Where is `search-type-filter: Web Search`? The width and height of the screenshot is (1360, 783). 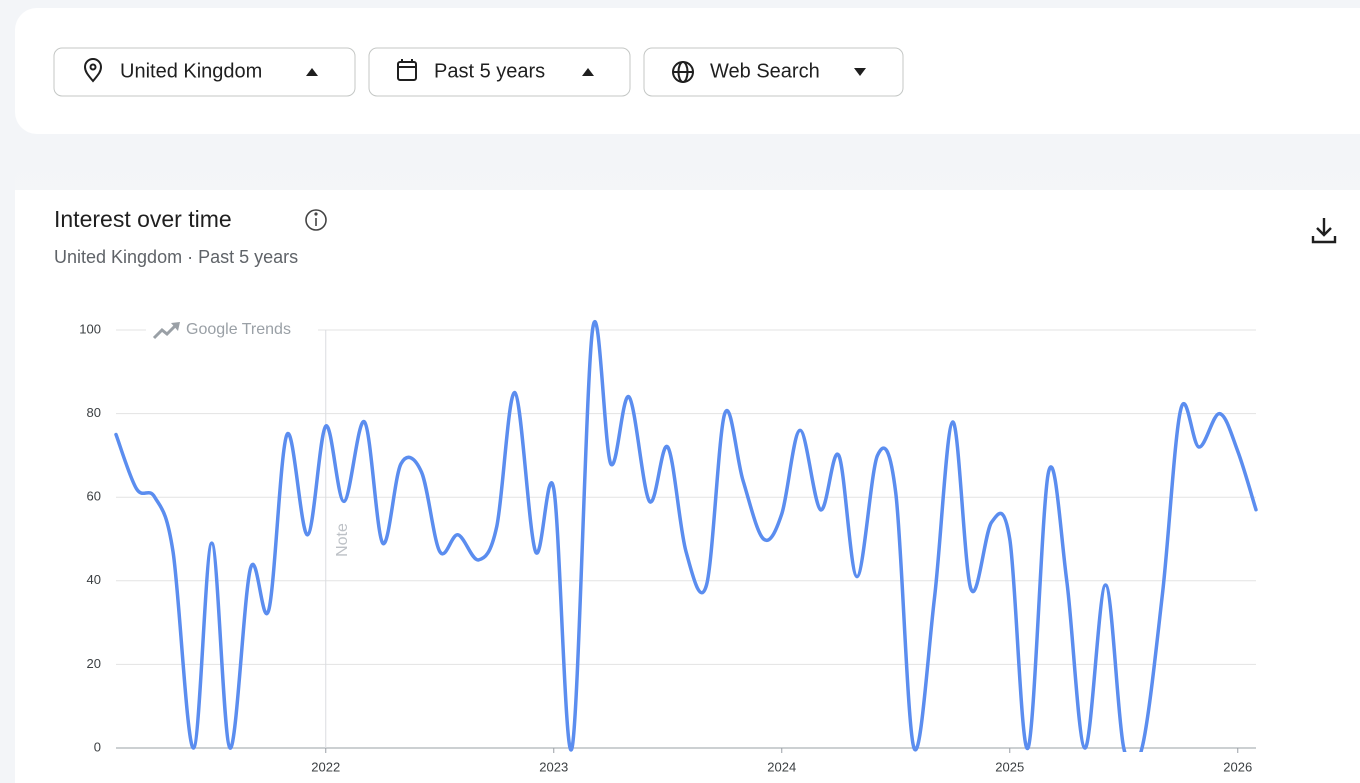 search-type-filter: Web Search is located at coordinates (773, 72).